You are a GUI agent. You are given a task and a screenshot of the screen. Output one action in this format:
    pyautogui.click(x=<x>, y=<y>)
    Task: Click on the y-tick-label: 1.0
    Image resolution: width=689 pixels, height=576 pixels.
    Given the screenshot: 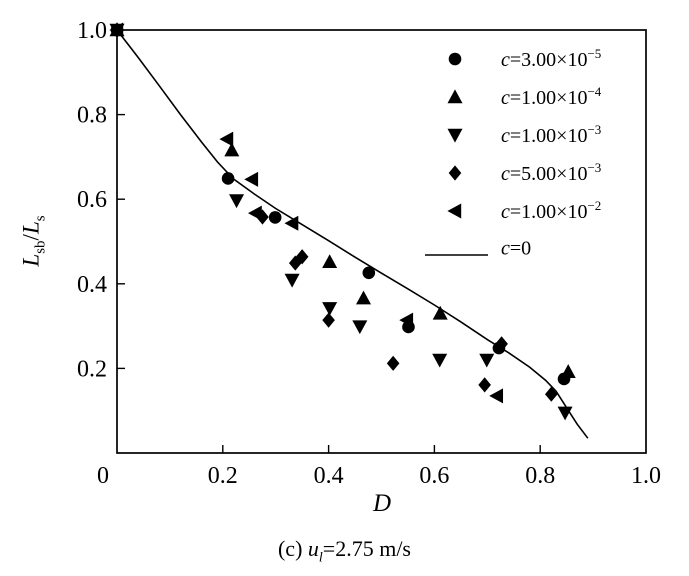 What is the action you would take?
    pyautogui.click(x=92, y=31)
    